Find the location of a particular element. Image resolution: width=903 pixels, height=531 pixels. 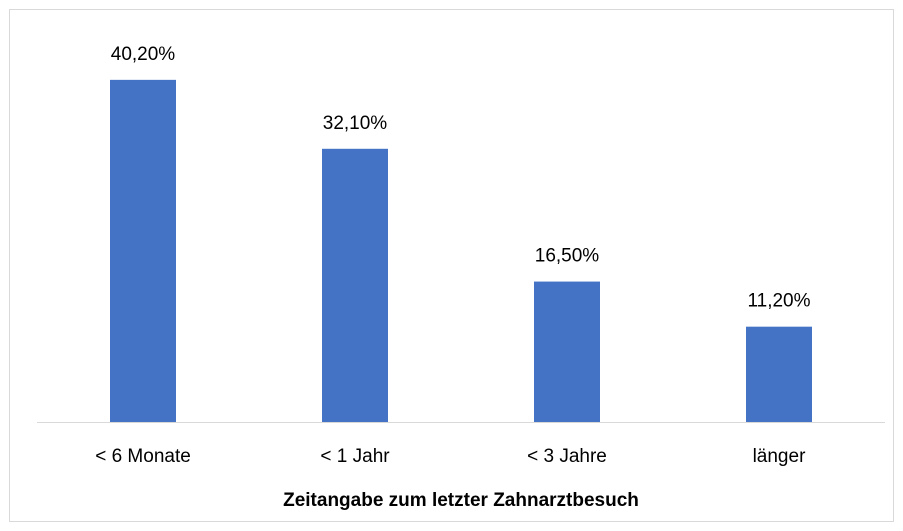

data-label: 16,50% is located at coordinates (567, 256).